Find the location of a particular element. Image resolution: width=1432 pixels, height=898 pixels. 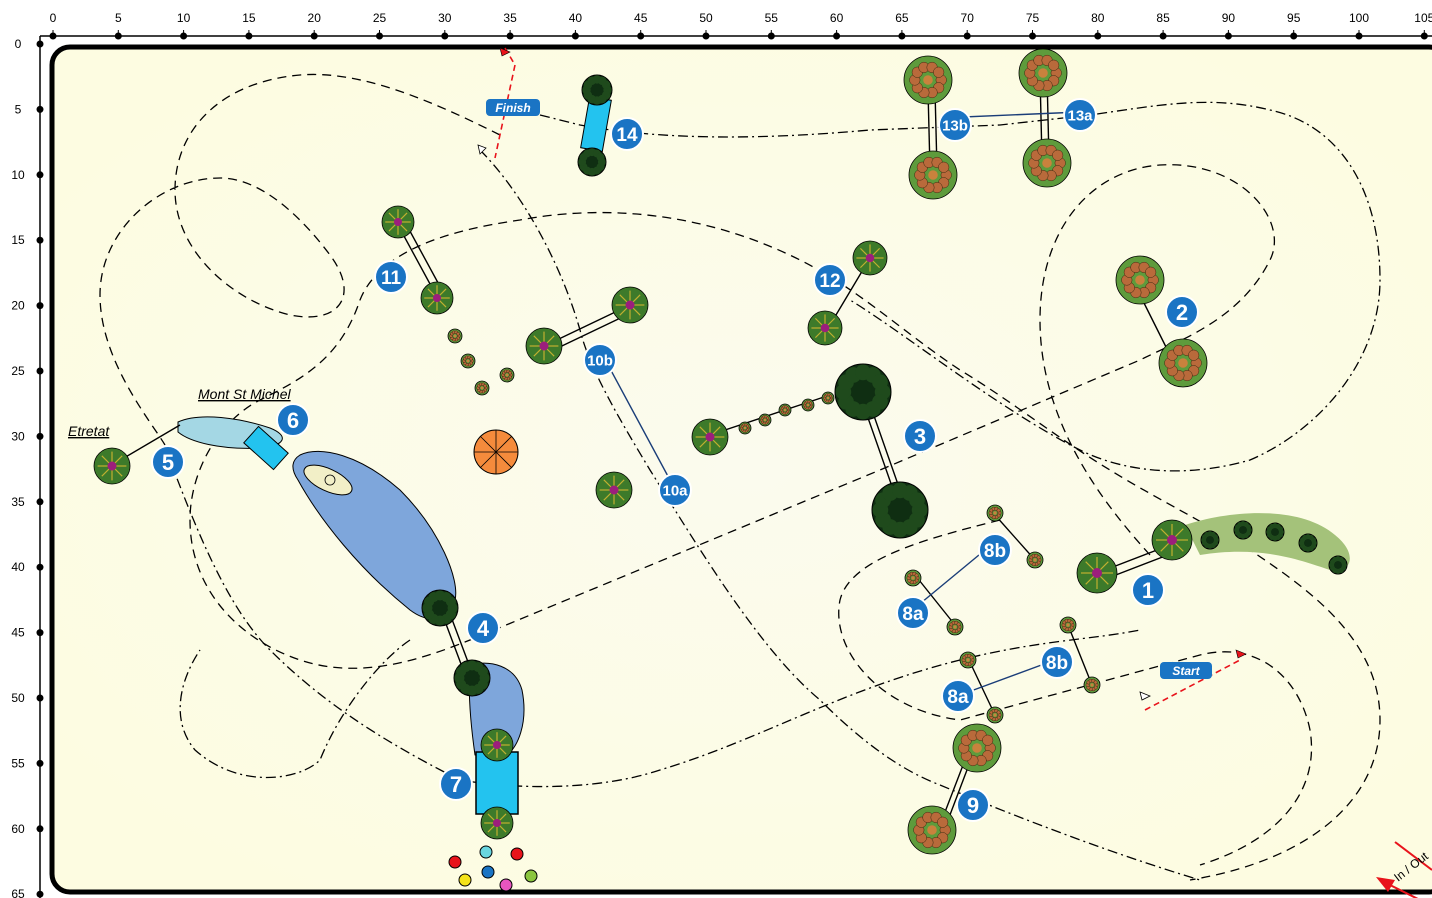

x-tick-label: 35 is located at coordinates (510, 18).